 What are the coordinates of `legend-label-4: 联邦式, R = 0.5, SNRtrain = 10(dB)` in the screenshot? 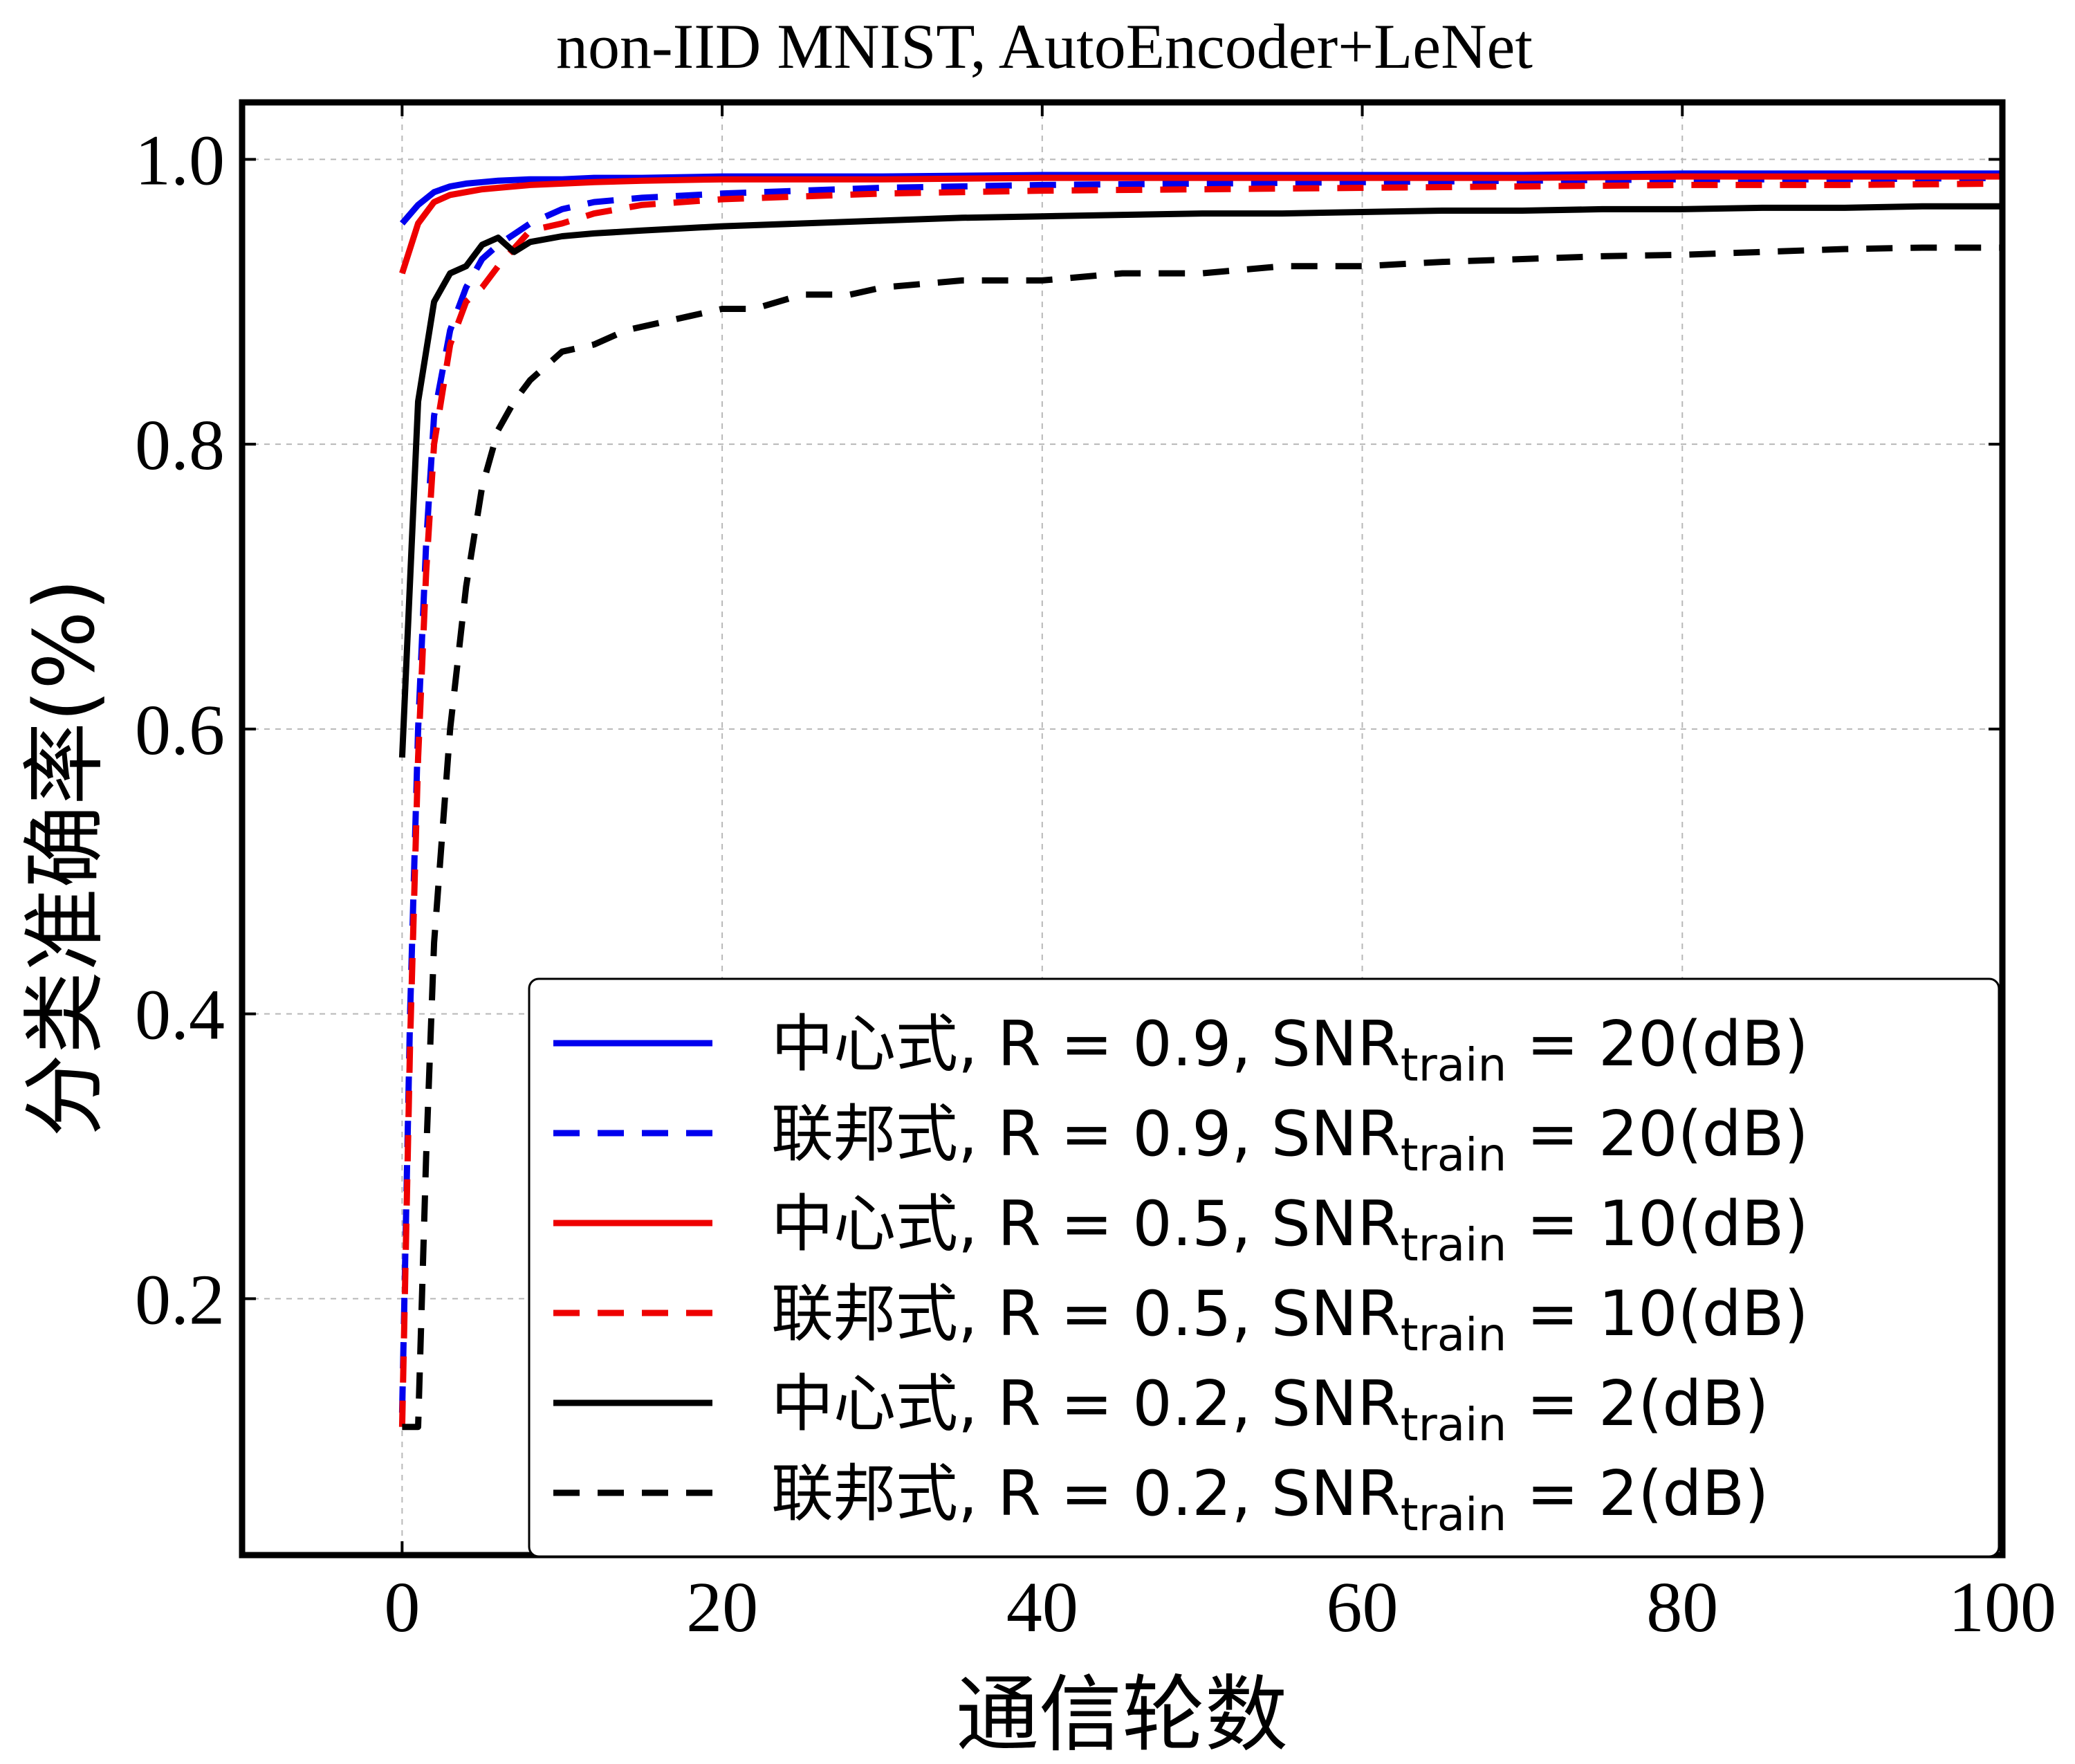 It's located at (1290, 1319).